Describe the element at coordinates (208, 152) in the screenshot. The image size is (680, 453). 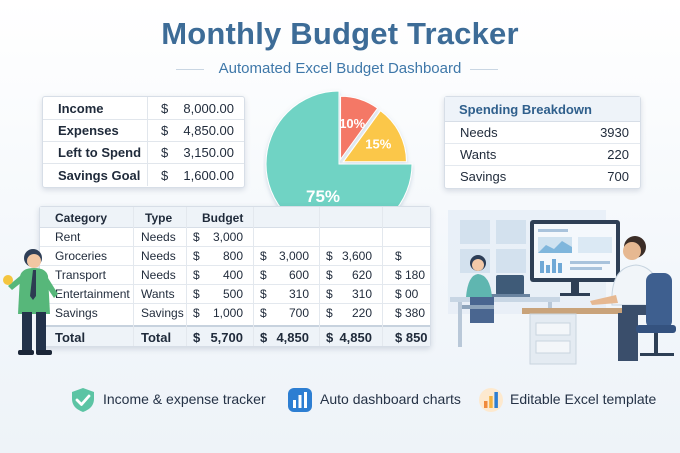
I see `summary-value: 3,150.00` at that location.